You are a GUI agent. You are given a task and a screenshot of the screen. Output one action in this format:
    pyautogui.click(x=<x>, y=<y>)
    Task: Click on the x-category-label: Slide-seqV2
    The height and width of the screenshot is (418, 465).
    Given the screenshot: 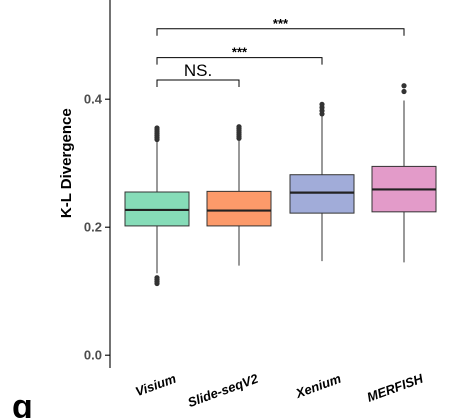 What is the action you would take?
    pyautogui.click(x=223, y=390)
    